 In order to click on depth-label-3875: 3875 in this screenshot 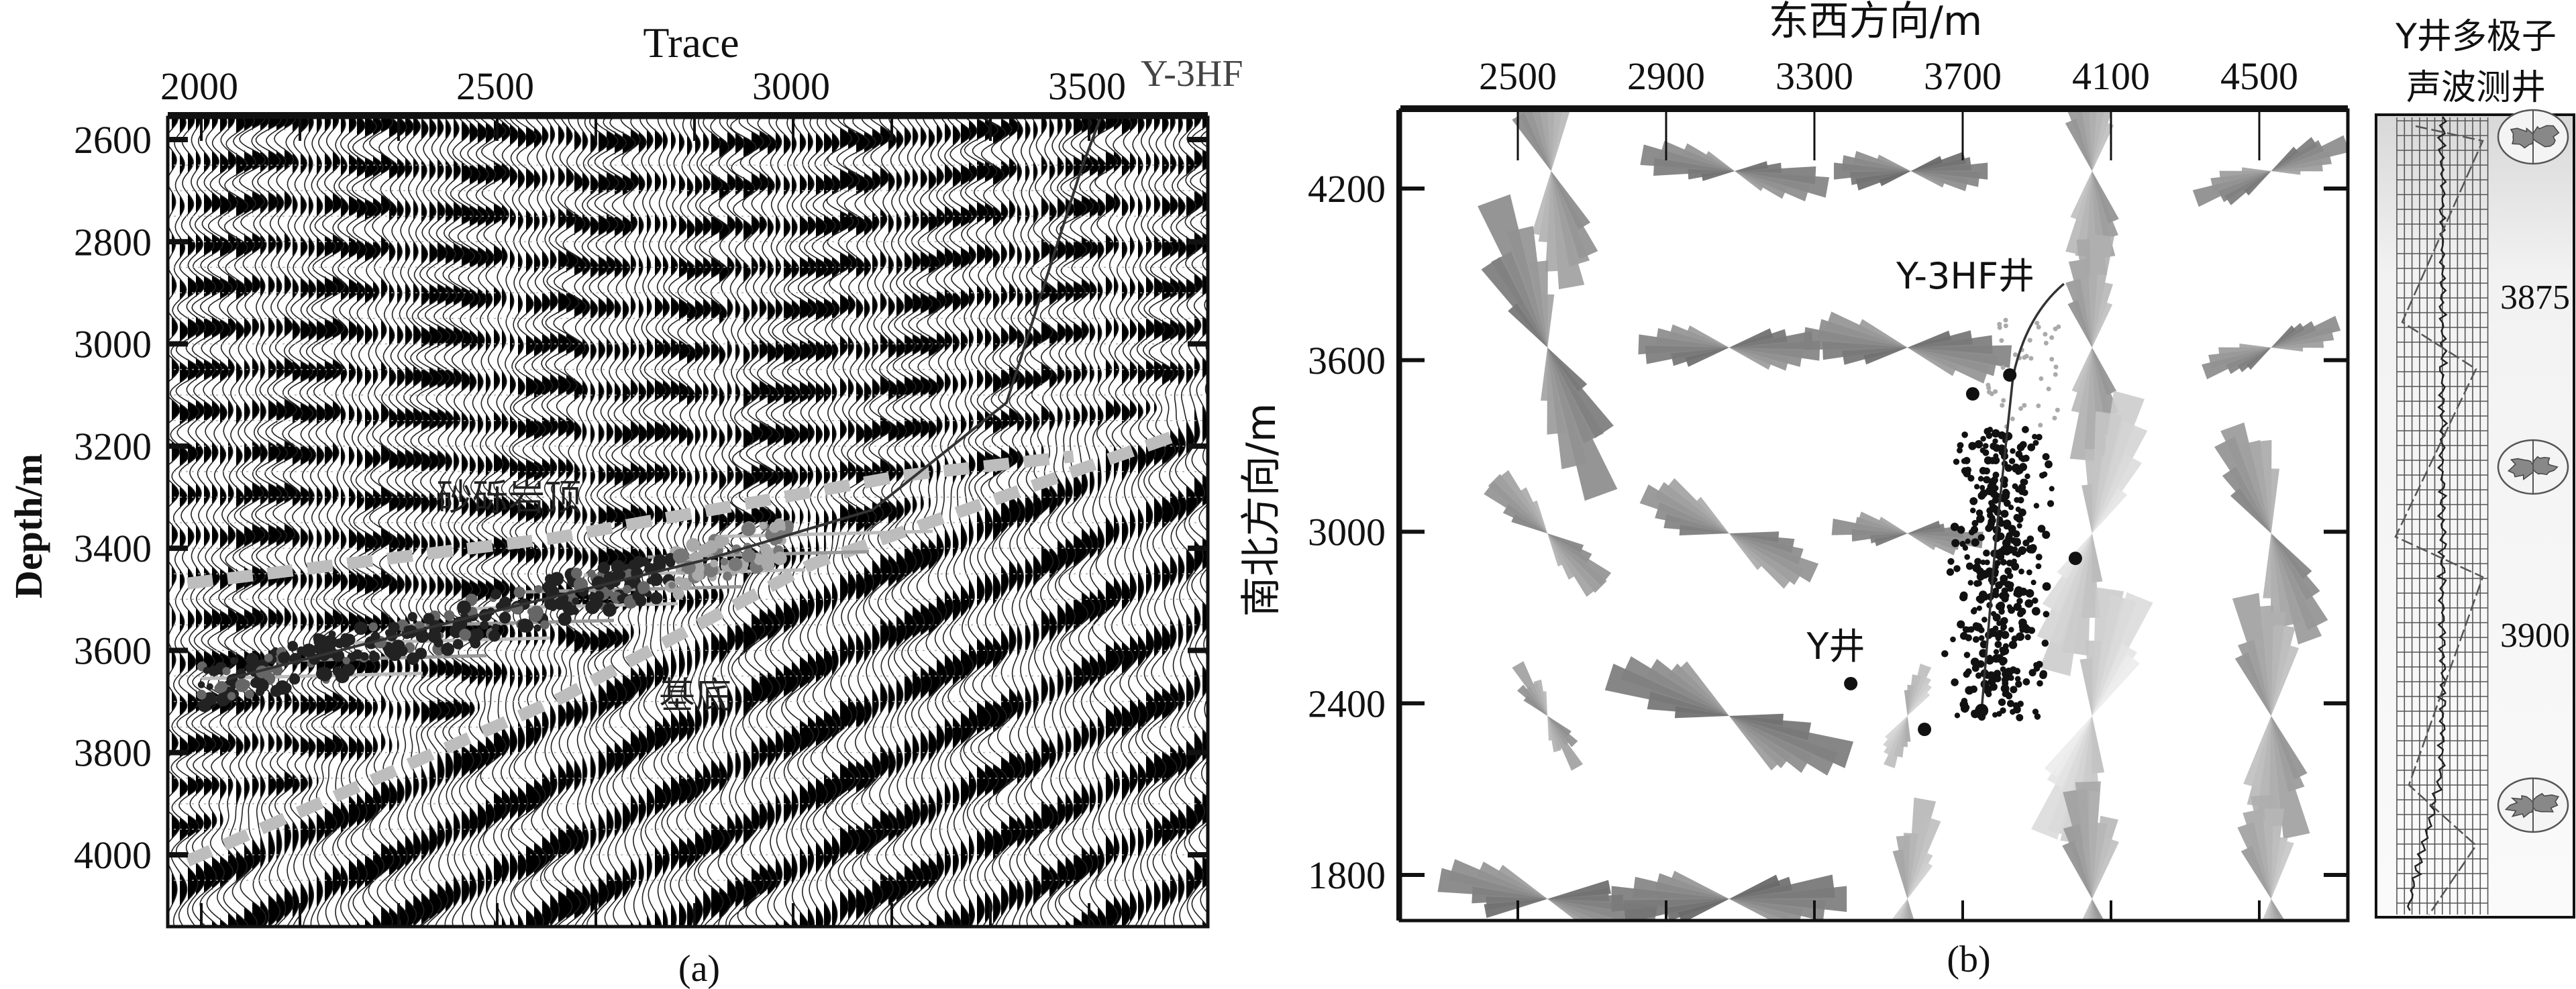, I will do `click(2535, 297)`.